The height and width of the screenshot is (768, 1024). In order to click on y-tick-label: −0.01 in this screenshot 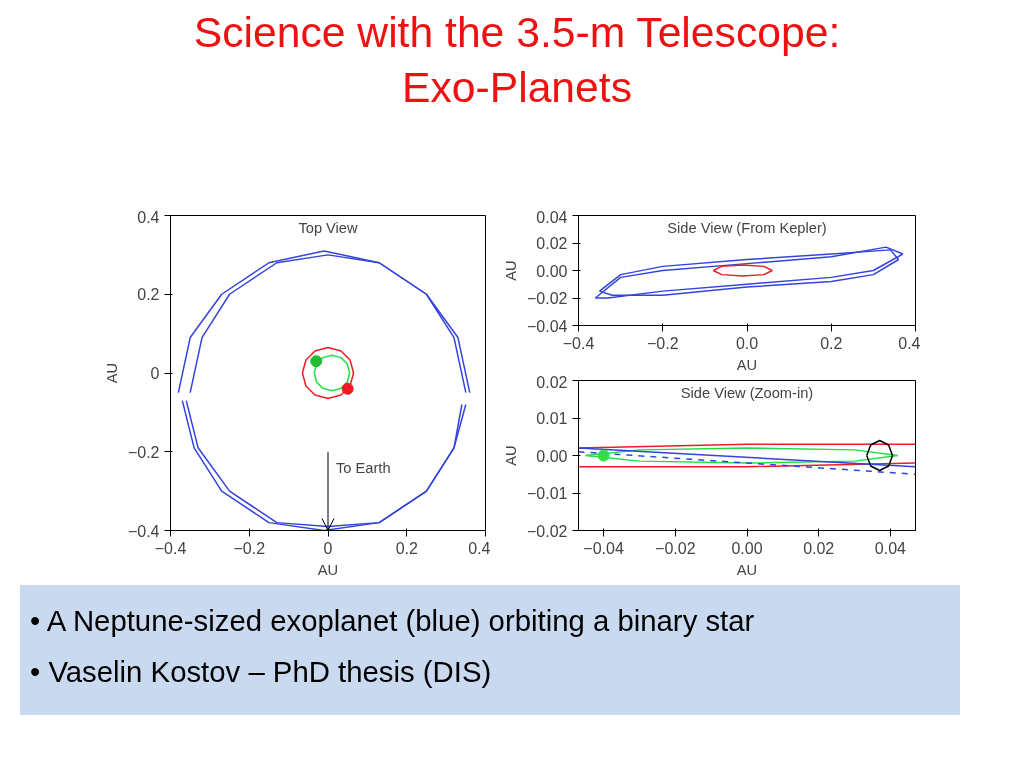, I will do `click(547, 493)`.